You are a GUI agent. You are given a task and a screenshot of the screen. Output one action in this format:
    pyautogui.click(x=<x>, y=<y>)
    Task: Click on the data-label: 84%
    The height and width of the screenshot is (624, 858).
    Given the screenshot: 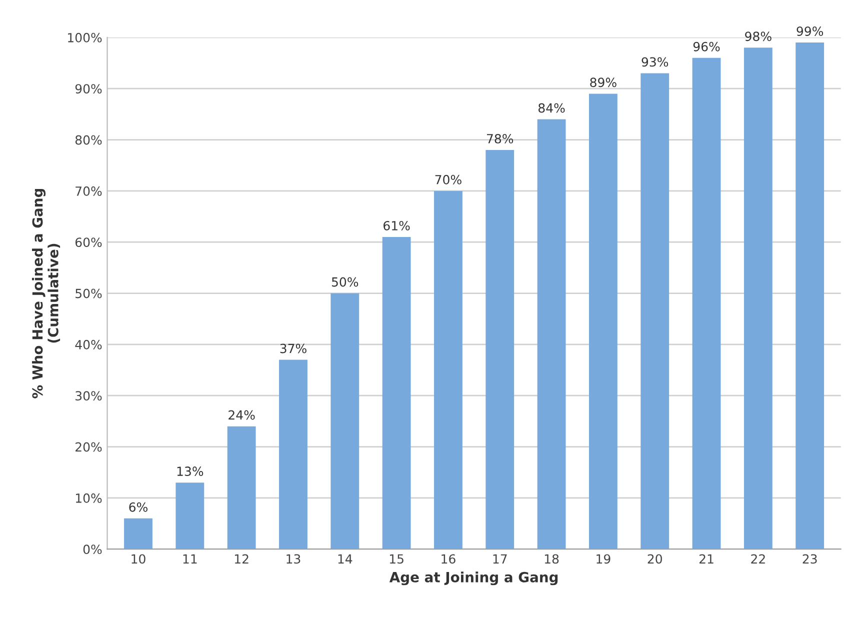 What is the action you would take?
    pyautogui.click(x=551, y=108)
    